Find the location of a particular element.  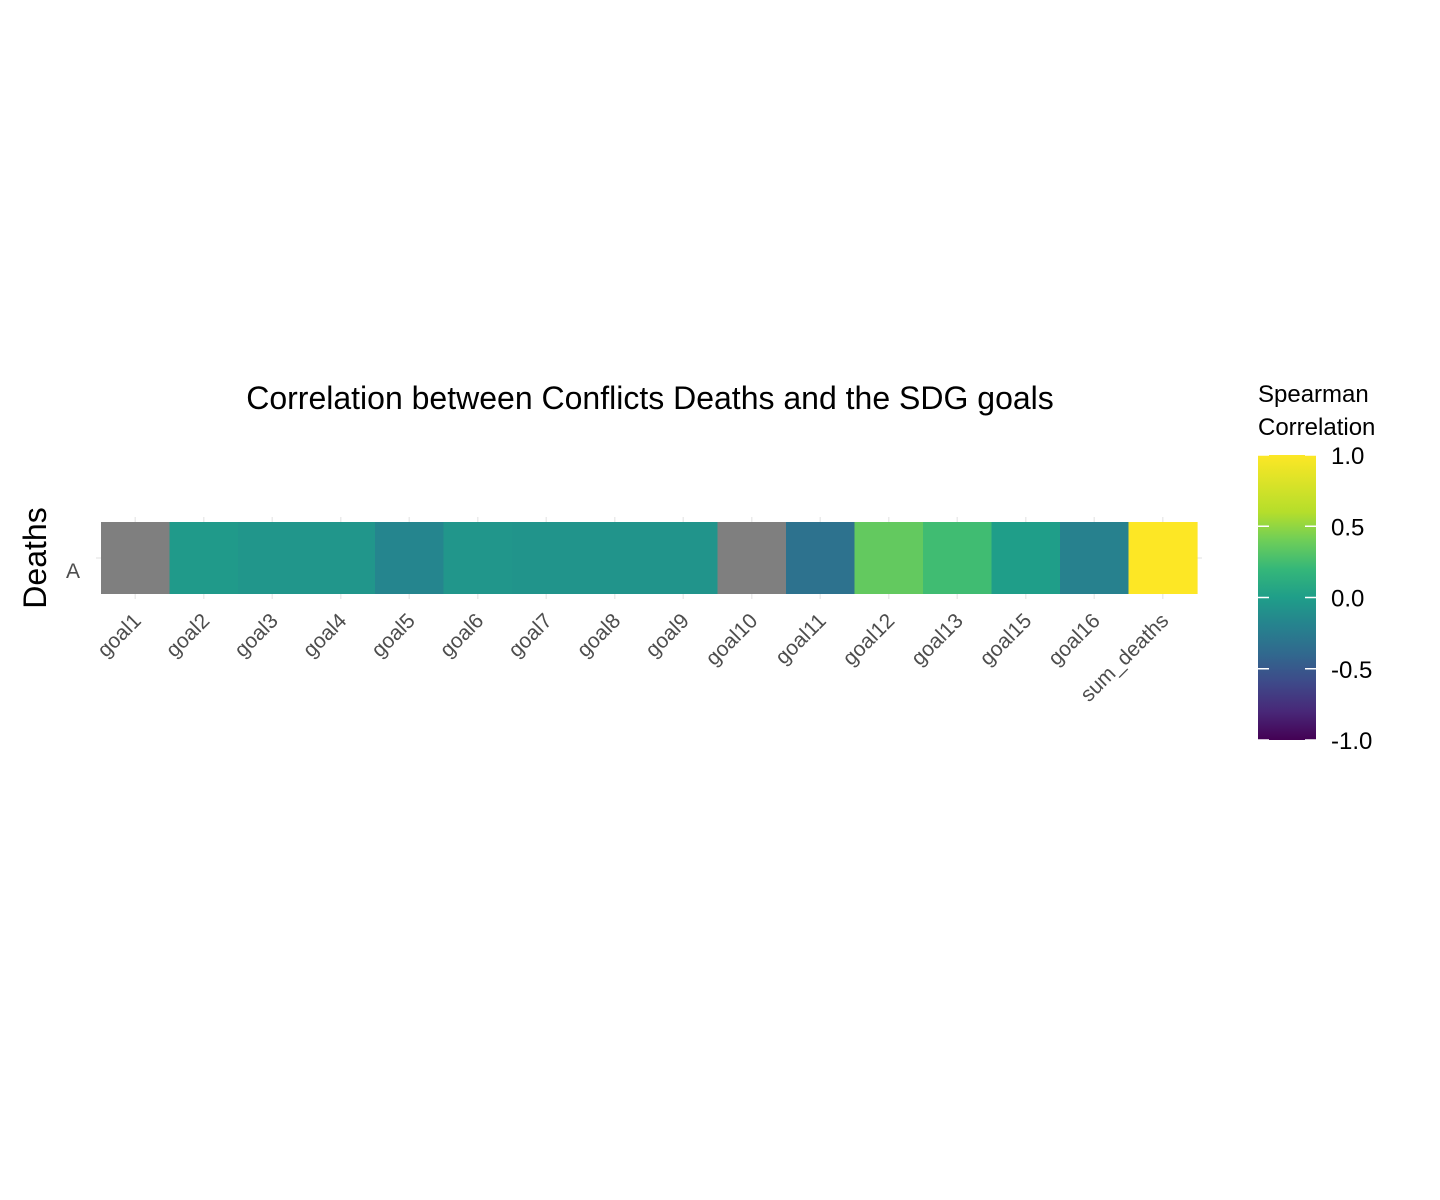

heatmap-cell-goal3 is located at coordinates (273, 558).